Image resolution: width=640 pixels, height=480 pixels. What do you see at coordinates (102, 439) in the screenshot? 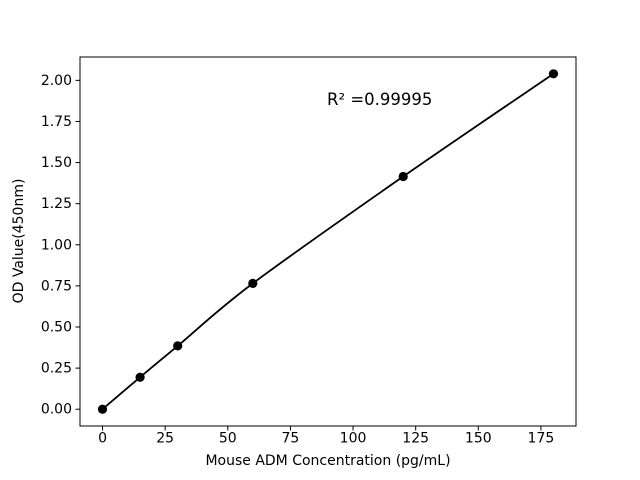
I see `x-tick-label: 0` at bounding box center [102, 439].